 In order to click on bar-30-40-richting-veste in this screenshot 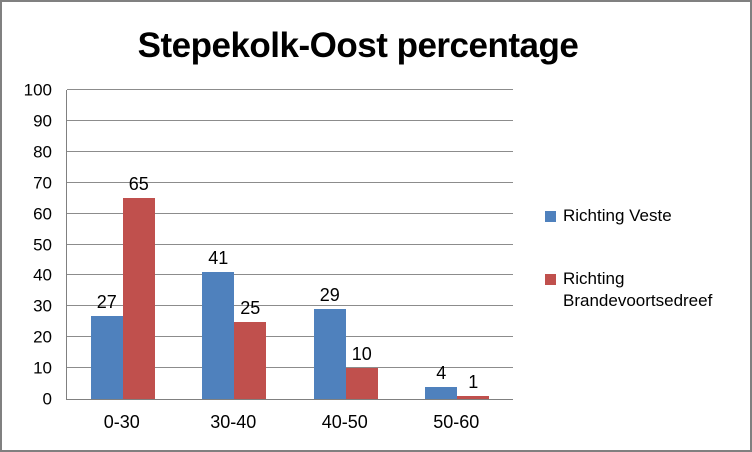, I will do `click(218, 335)`.